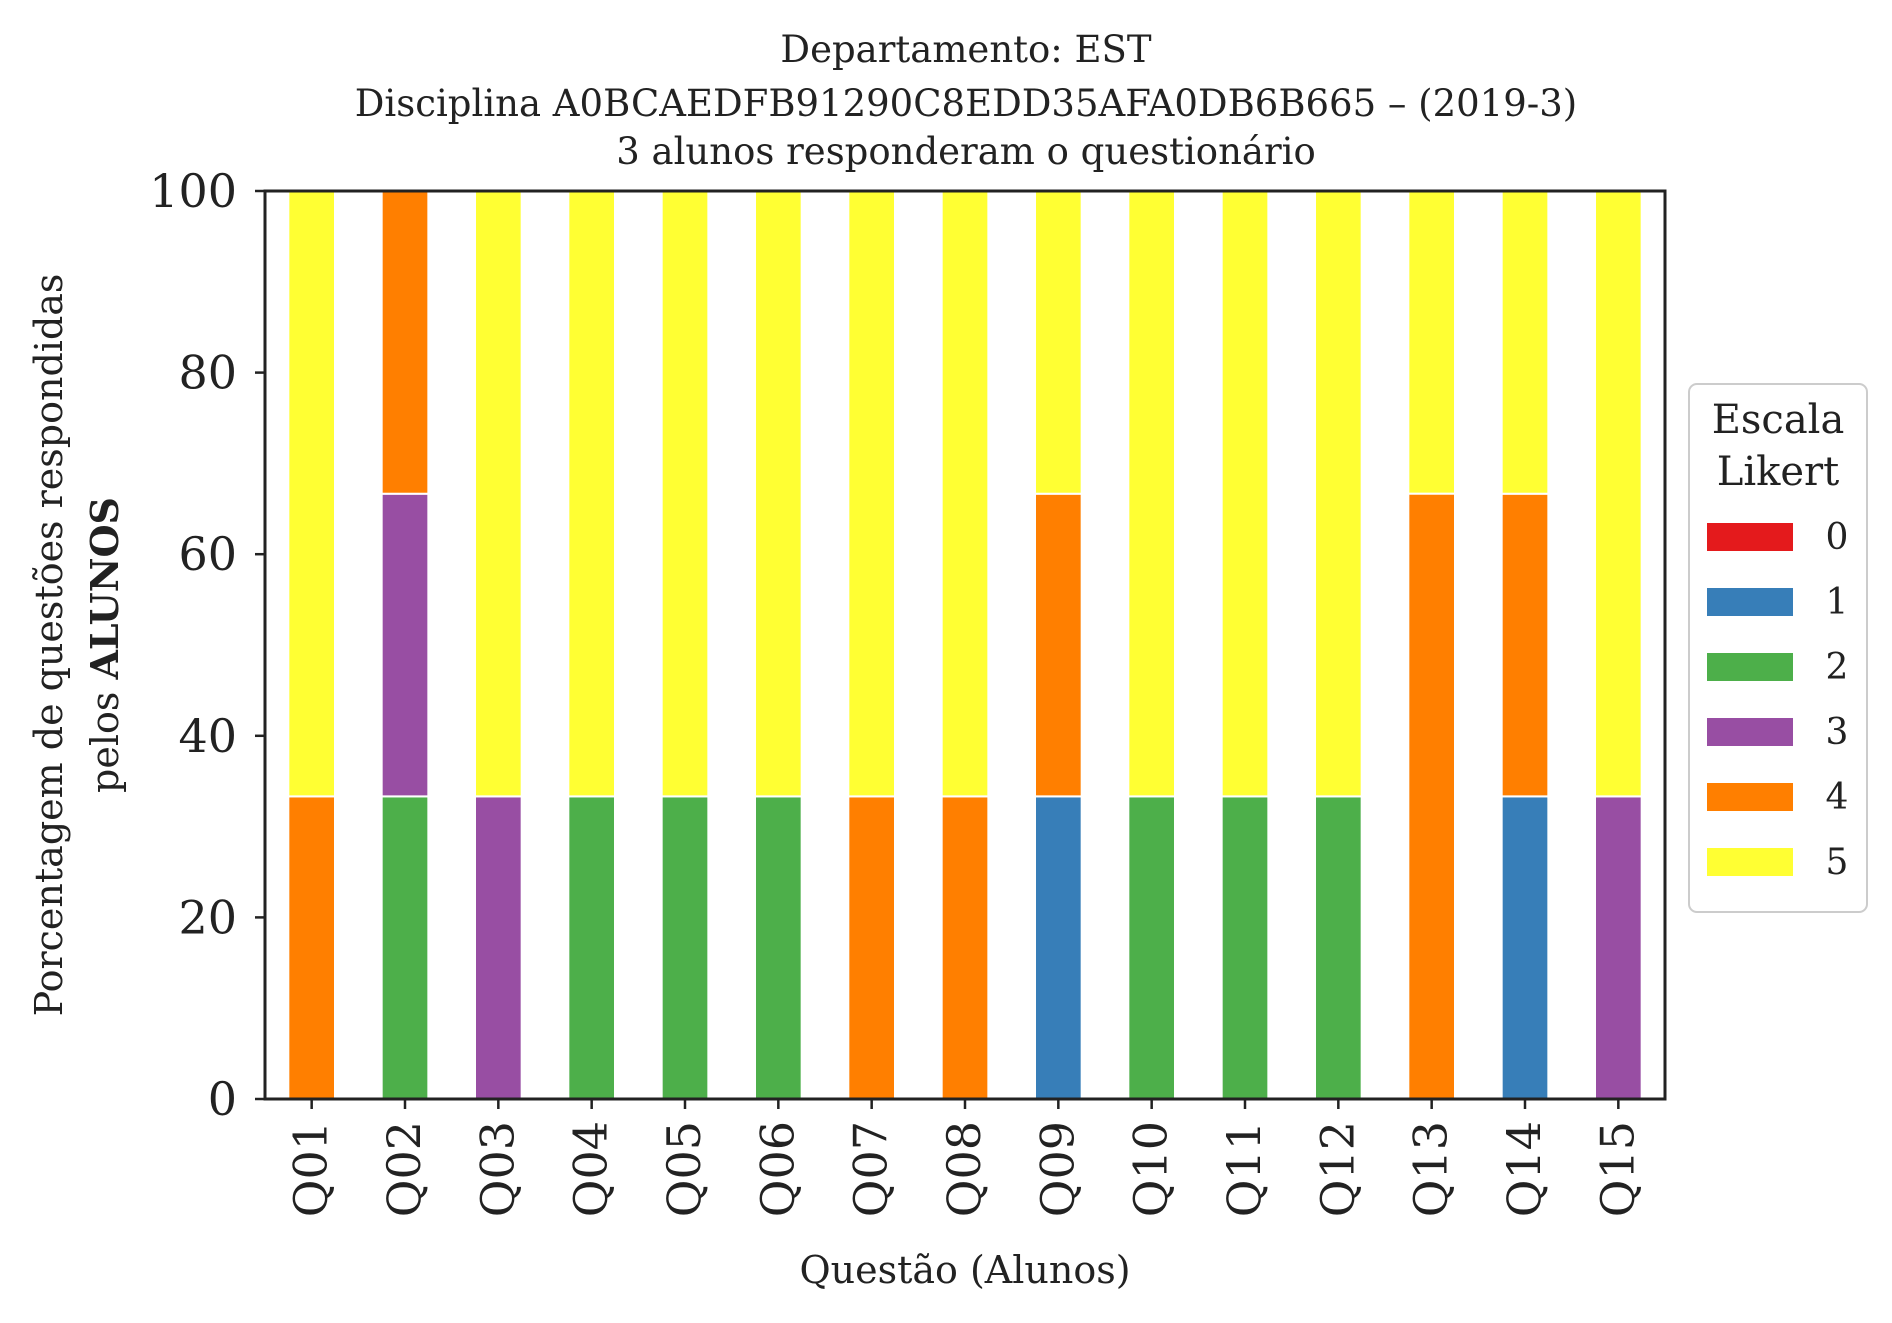 The image size is (1892, 1323). I want to click on y-axis-ticks: 0 20 40 60 80 100, so click(207, 645).